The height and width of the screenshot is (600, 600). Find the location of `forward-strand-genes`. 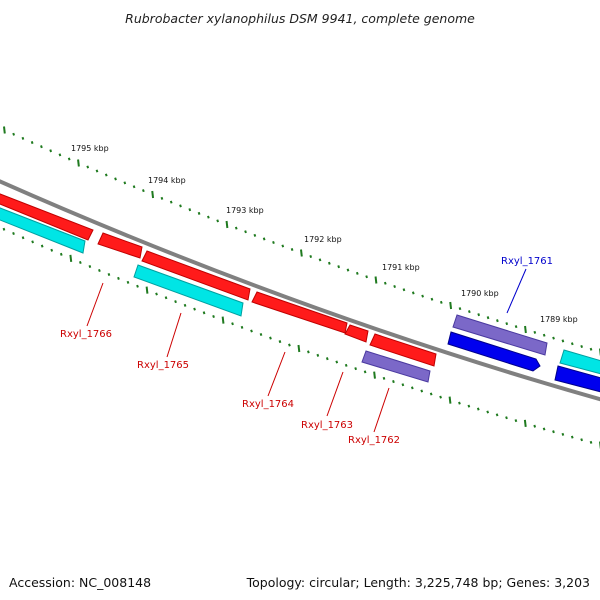

forward-strand-genes is located at coordinates (523, 362).